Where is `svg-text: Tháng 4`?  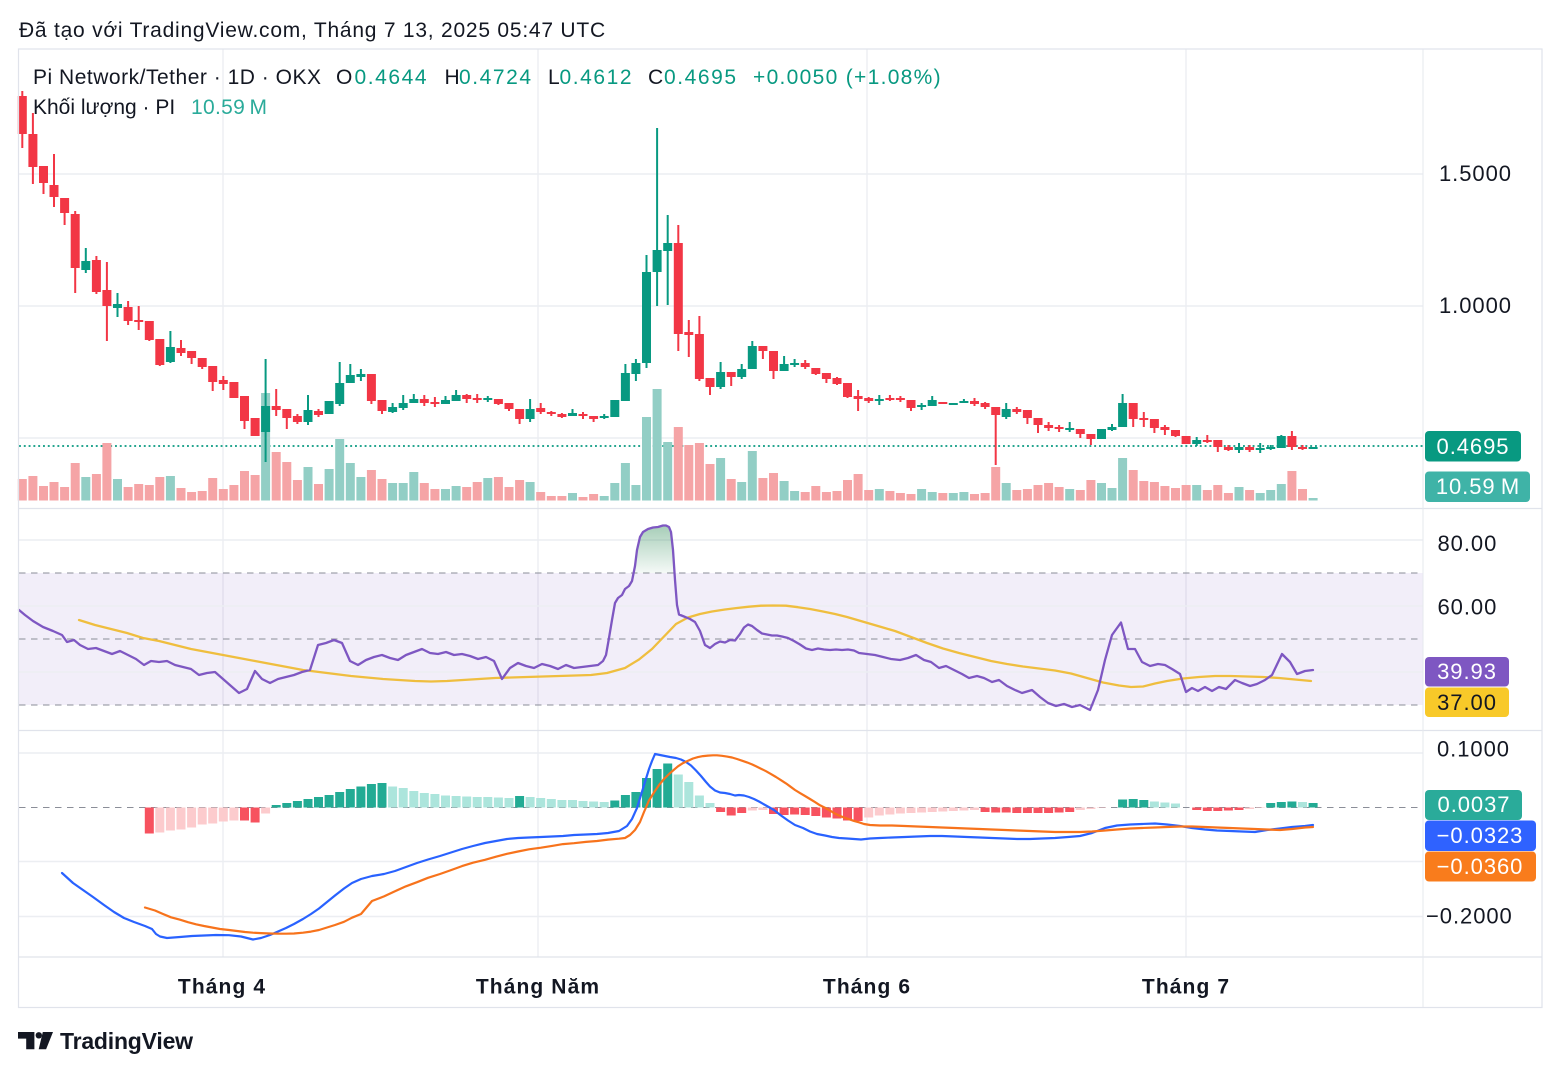
svg-text: Tháng 4 is located at coordinates (222, 987).